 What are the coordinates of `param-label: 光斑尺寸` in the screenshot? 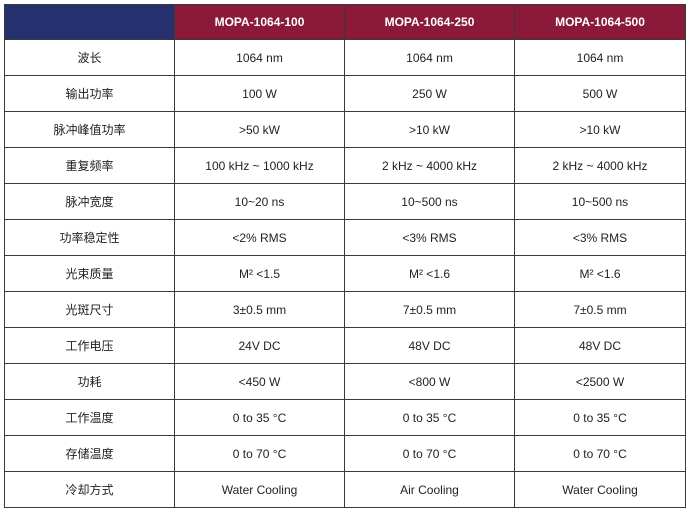 It's located at (89, 309).